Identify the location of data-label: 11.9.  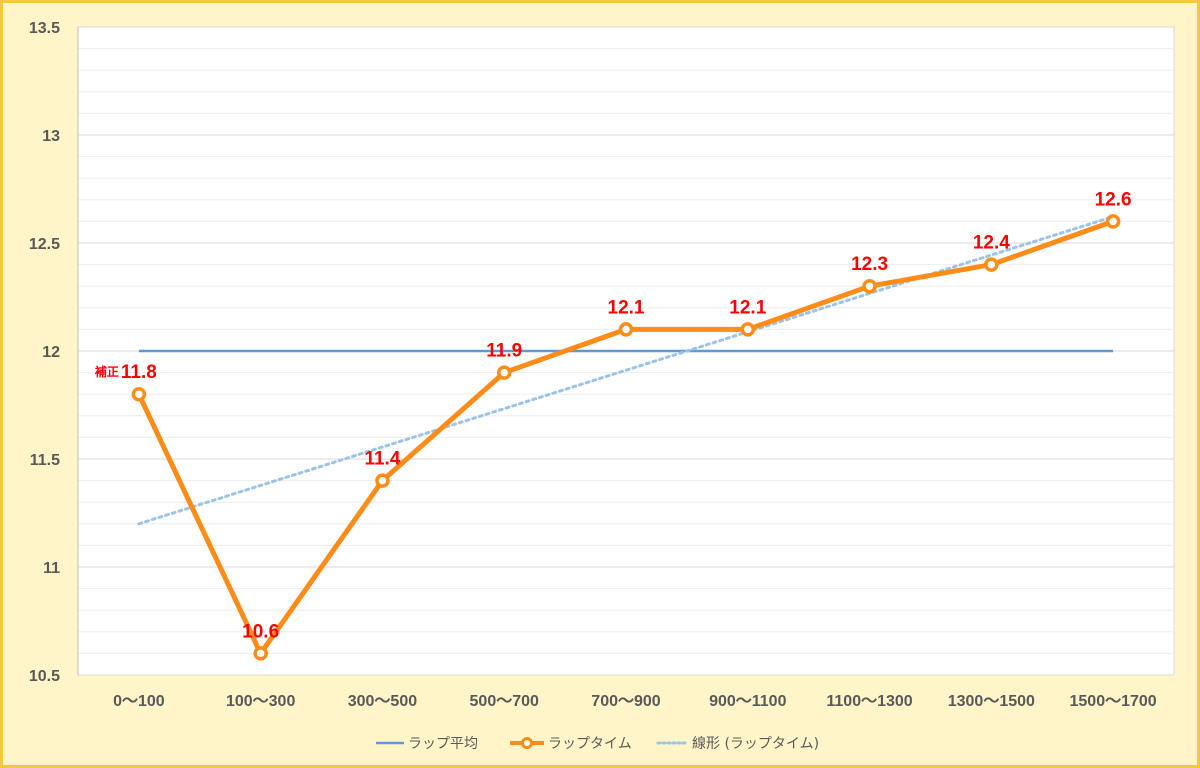
(504, 351).